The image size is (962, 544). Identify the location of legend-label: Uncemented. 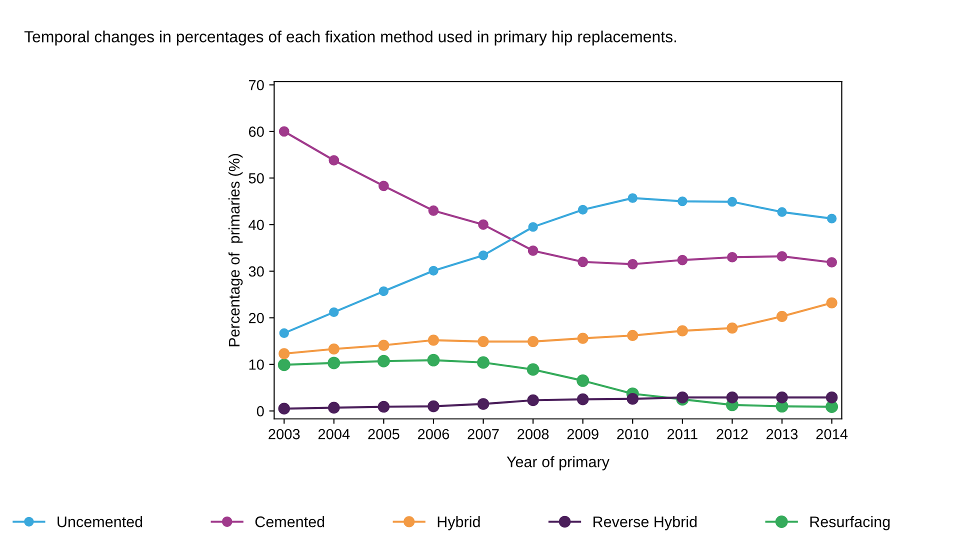
(100, 522).